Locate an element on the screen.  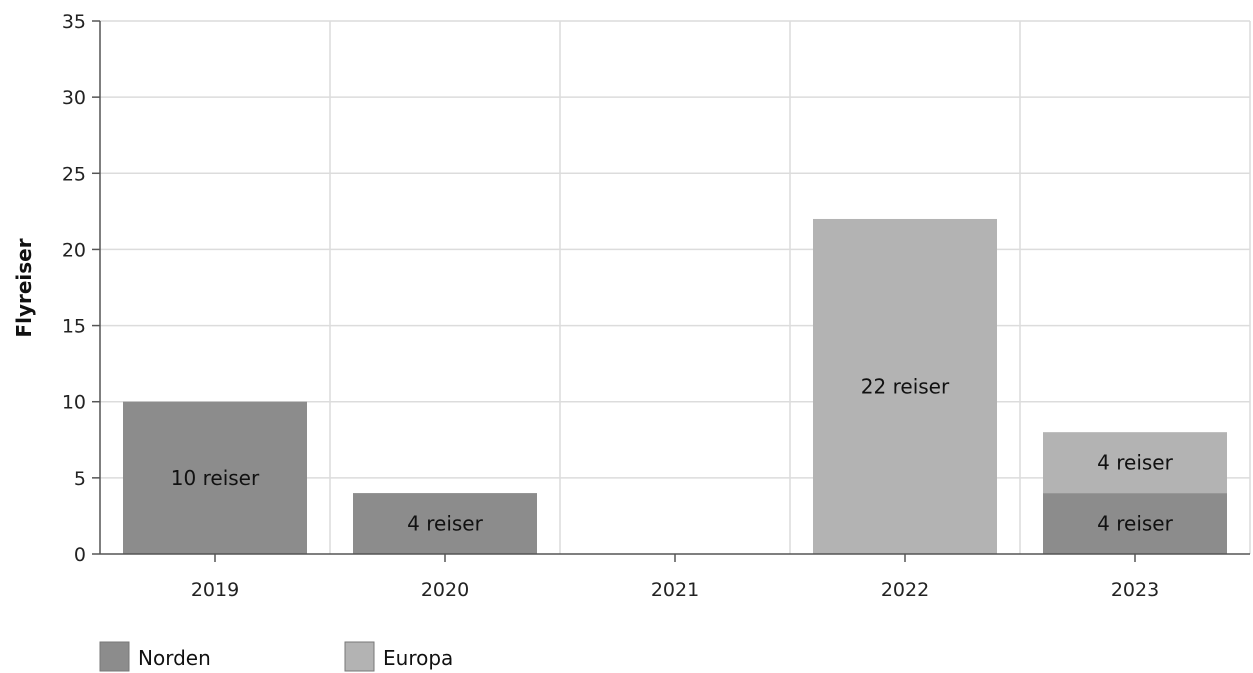
y-tick-label: 30 is located at coordinates (74, 98).